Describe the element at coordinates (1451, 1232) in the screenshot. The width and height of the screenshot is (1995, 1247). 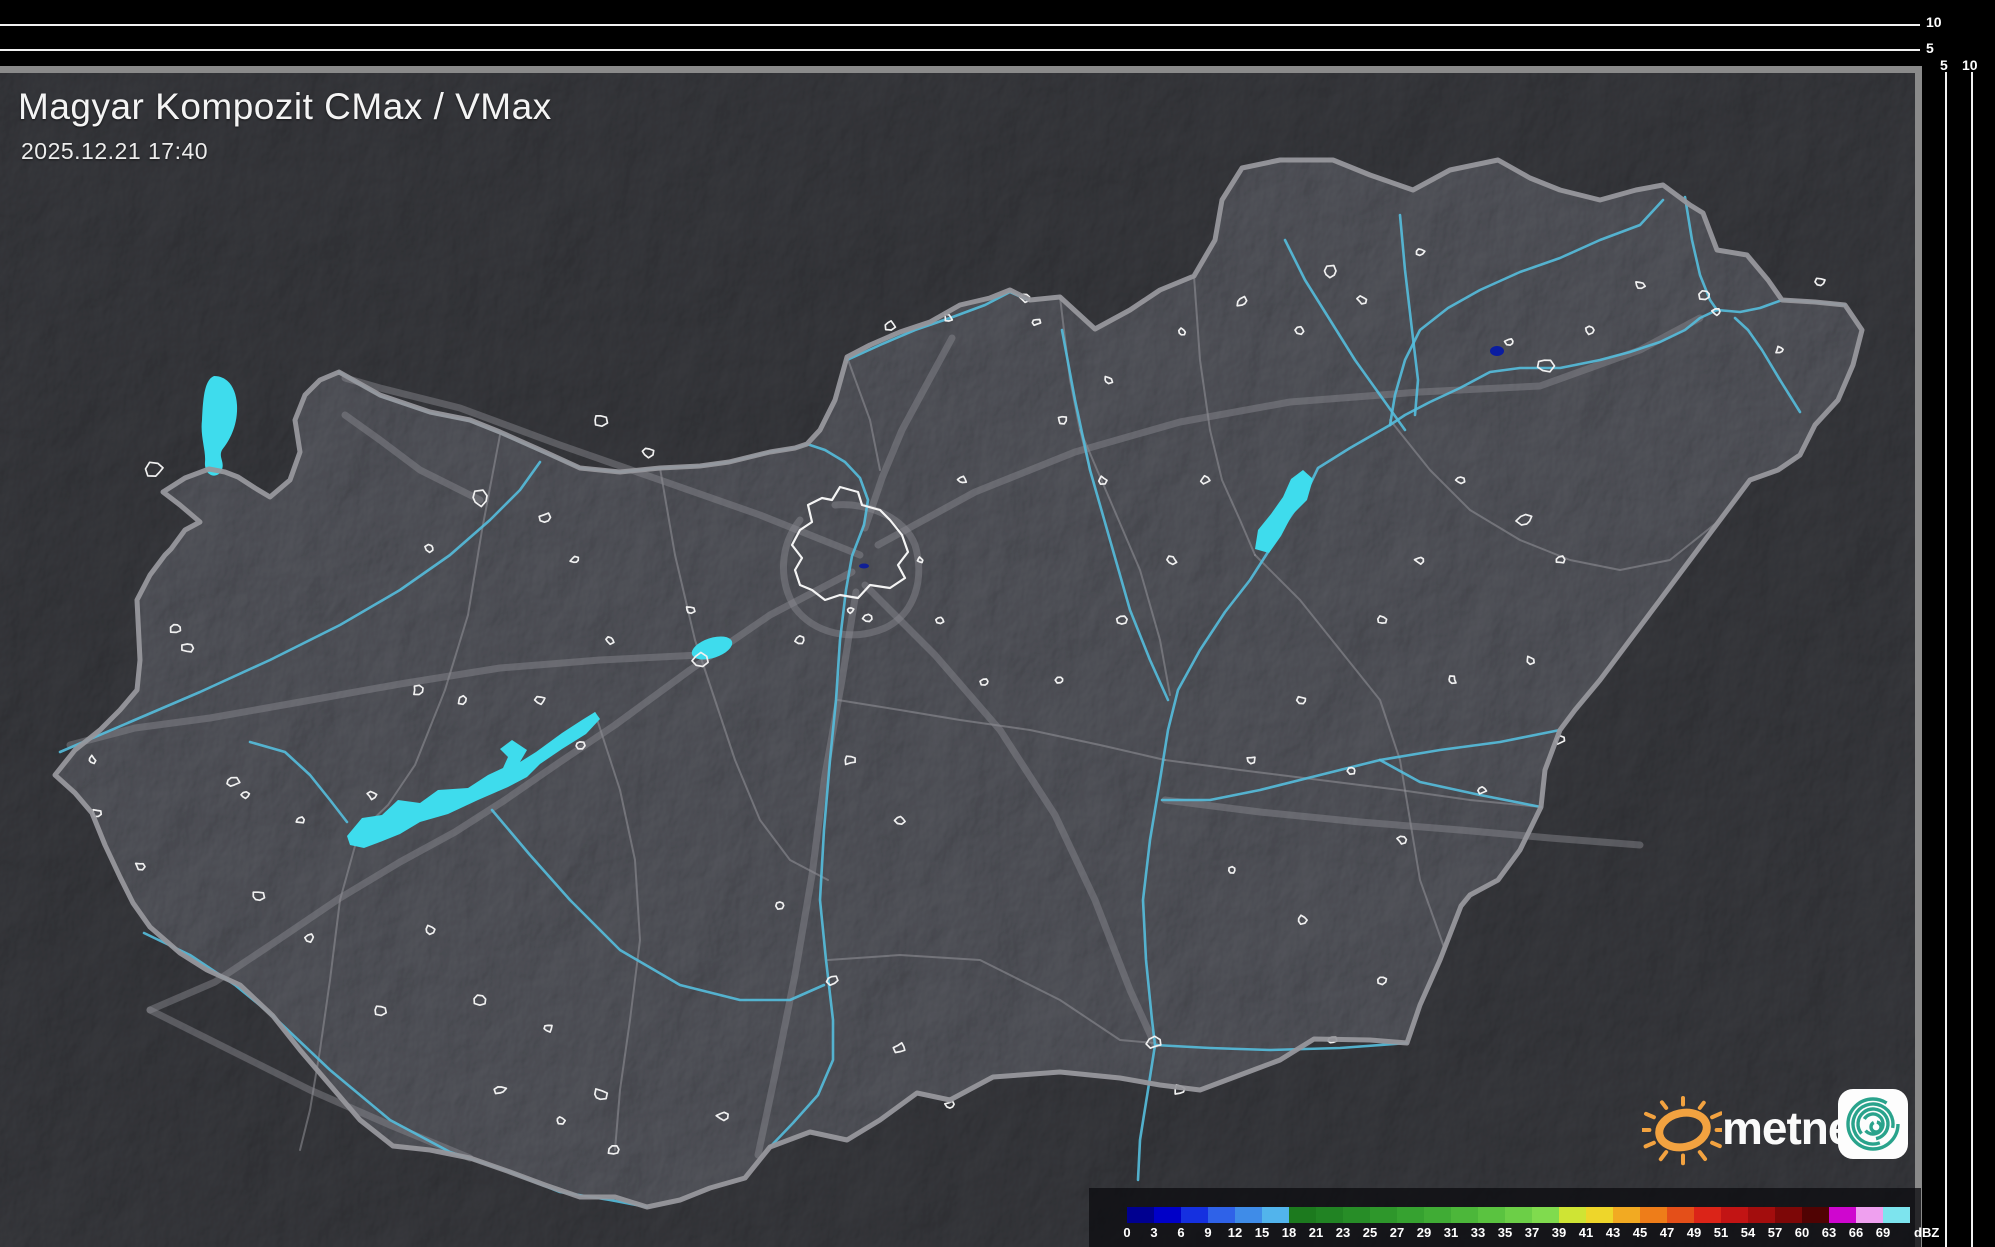
I see `dbz-tick: 31` at that location.